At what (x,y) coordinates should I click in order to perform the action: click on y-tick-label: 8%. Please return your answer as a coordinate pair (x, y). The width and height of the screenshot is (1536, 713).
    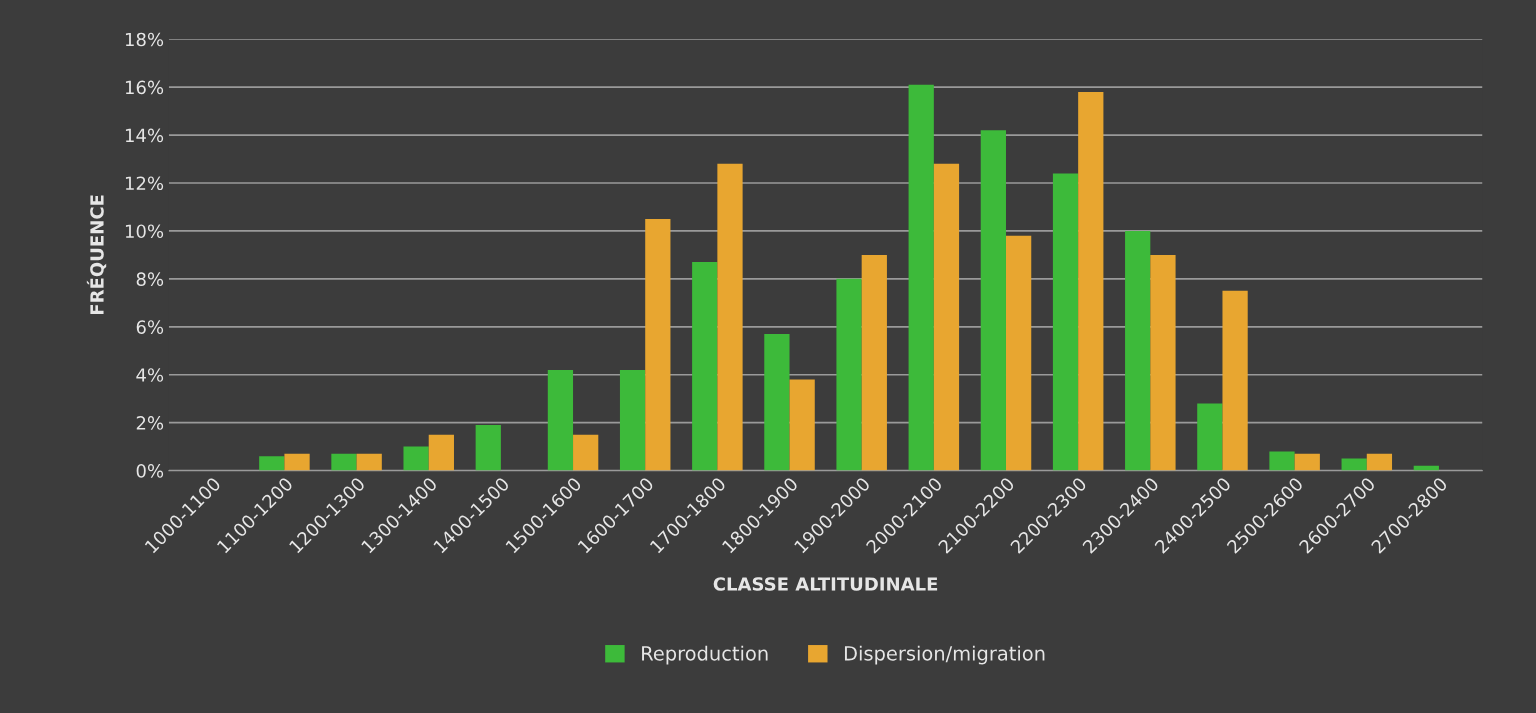
    Looking at the image, I should click on (150, 279).